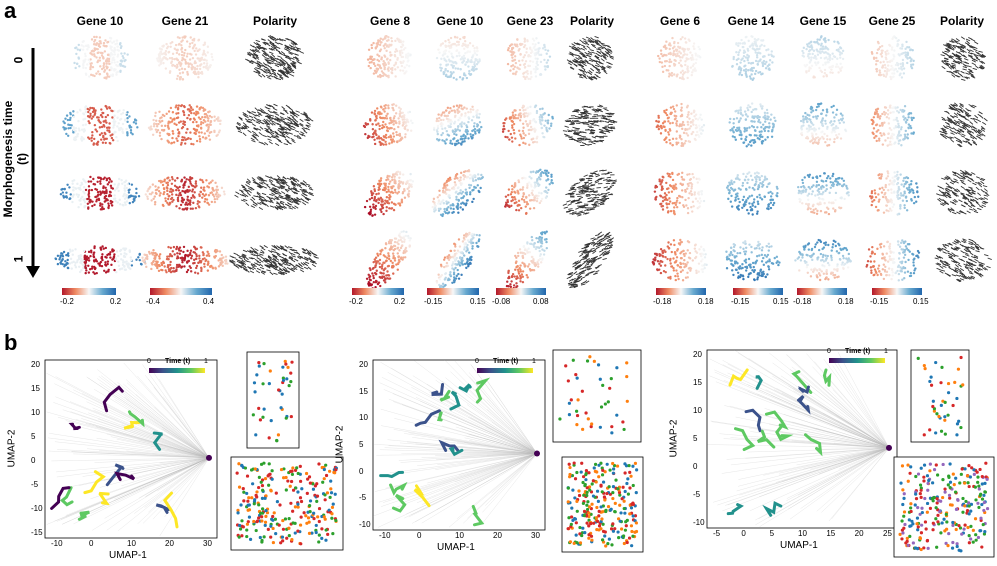  What do you see at coordinates (823, 124) in the screenshot?
I see `g3-gene15-r1` at bounding box center [823, 124].